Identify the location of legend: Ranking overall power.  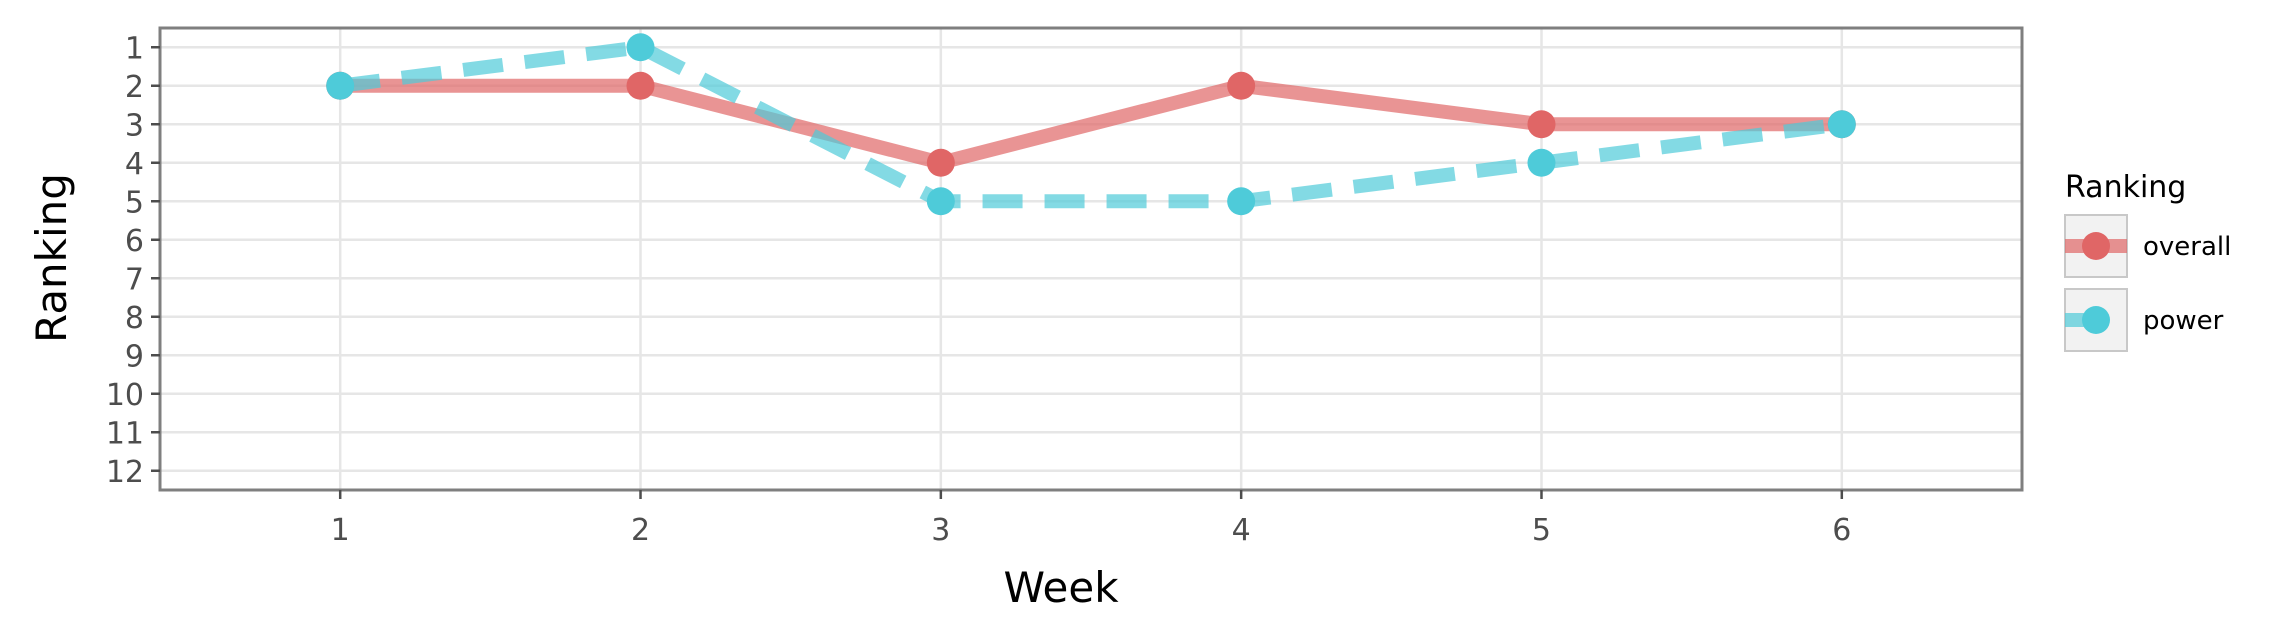
(2147, 261).